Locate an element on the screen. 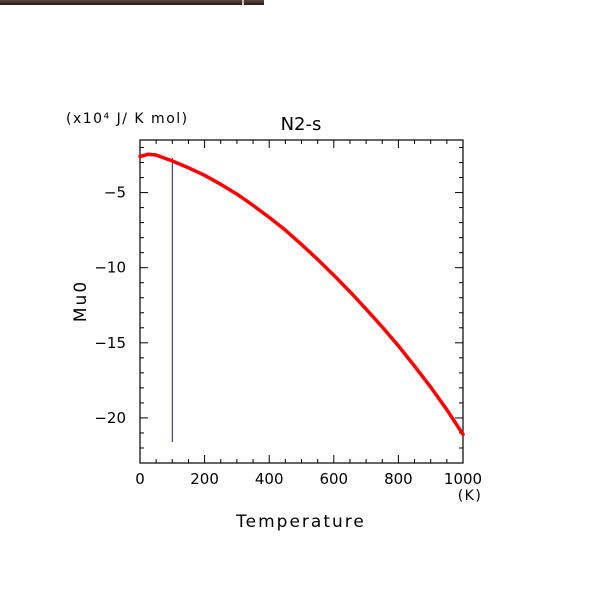 This screenshot has width=604, height=604. y-axis-label: Mu0 is located at coordinates (81, 301).